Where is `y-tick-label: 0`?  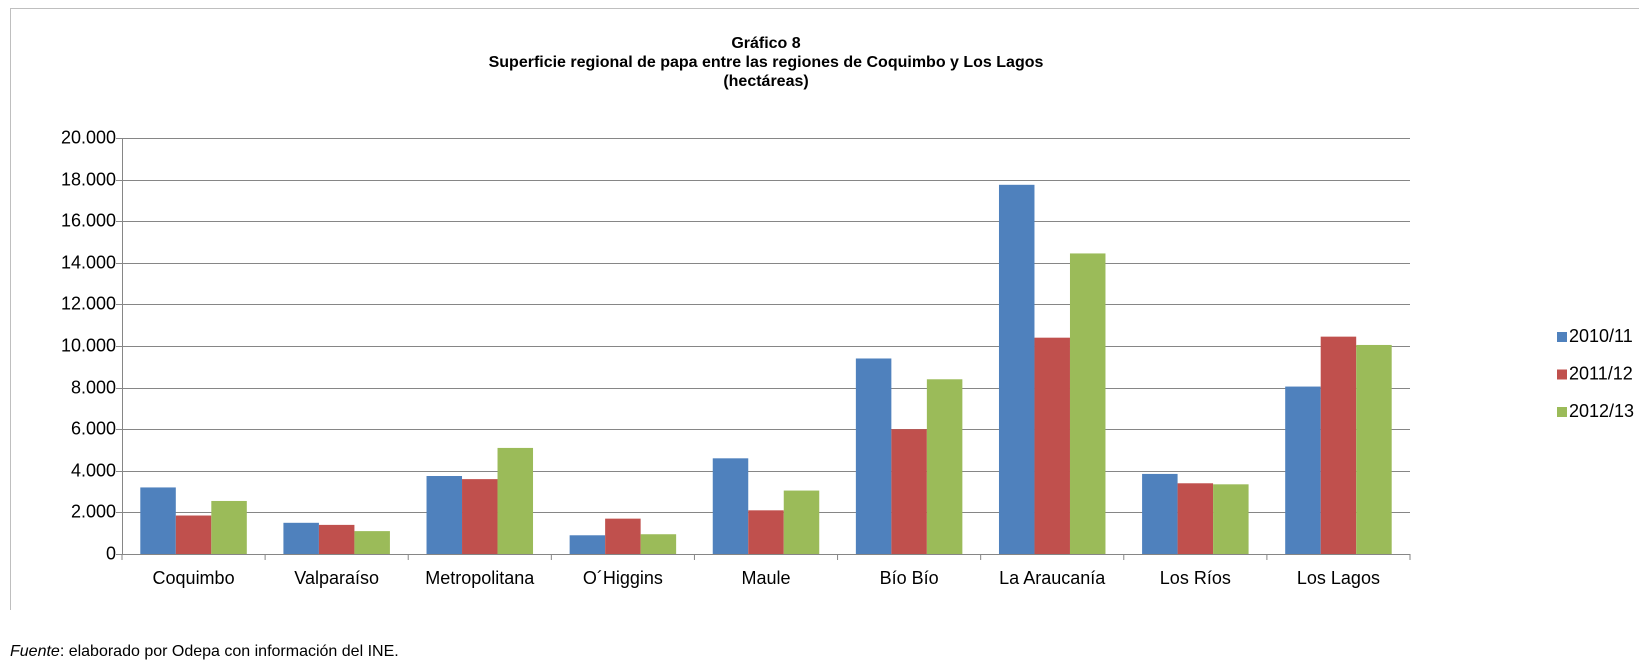 y-tick-label: 0 is located at coordinates (111, 553).